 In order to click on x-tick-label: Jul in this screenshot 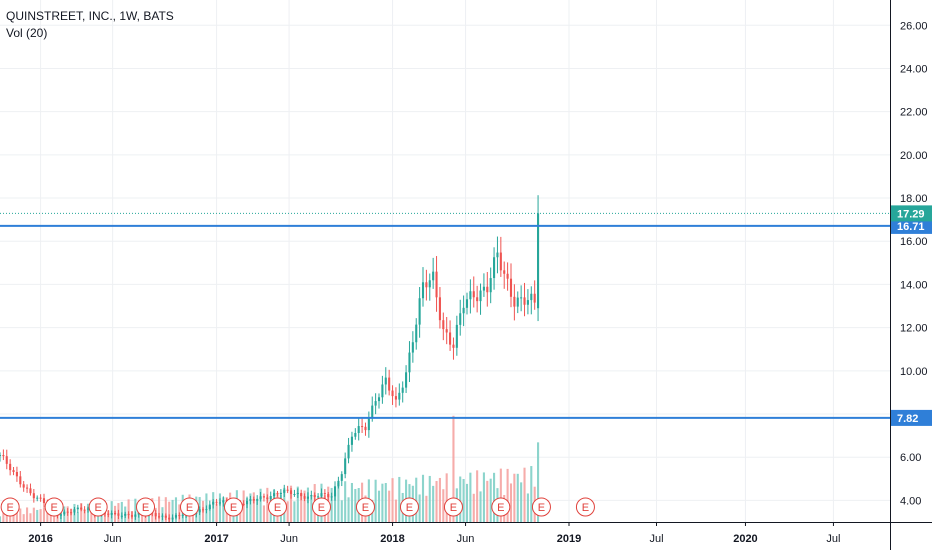, I will do `click(656, 539)`.